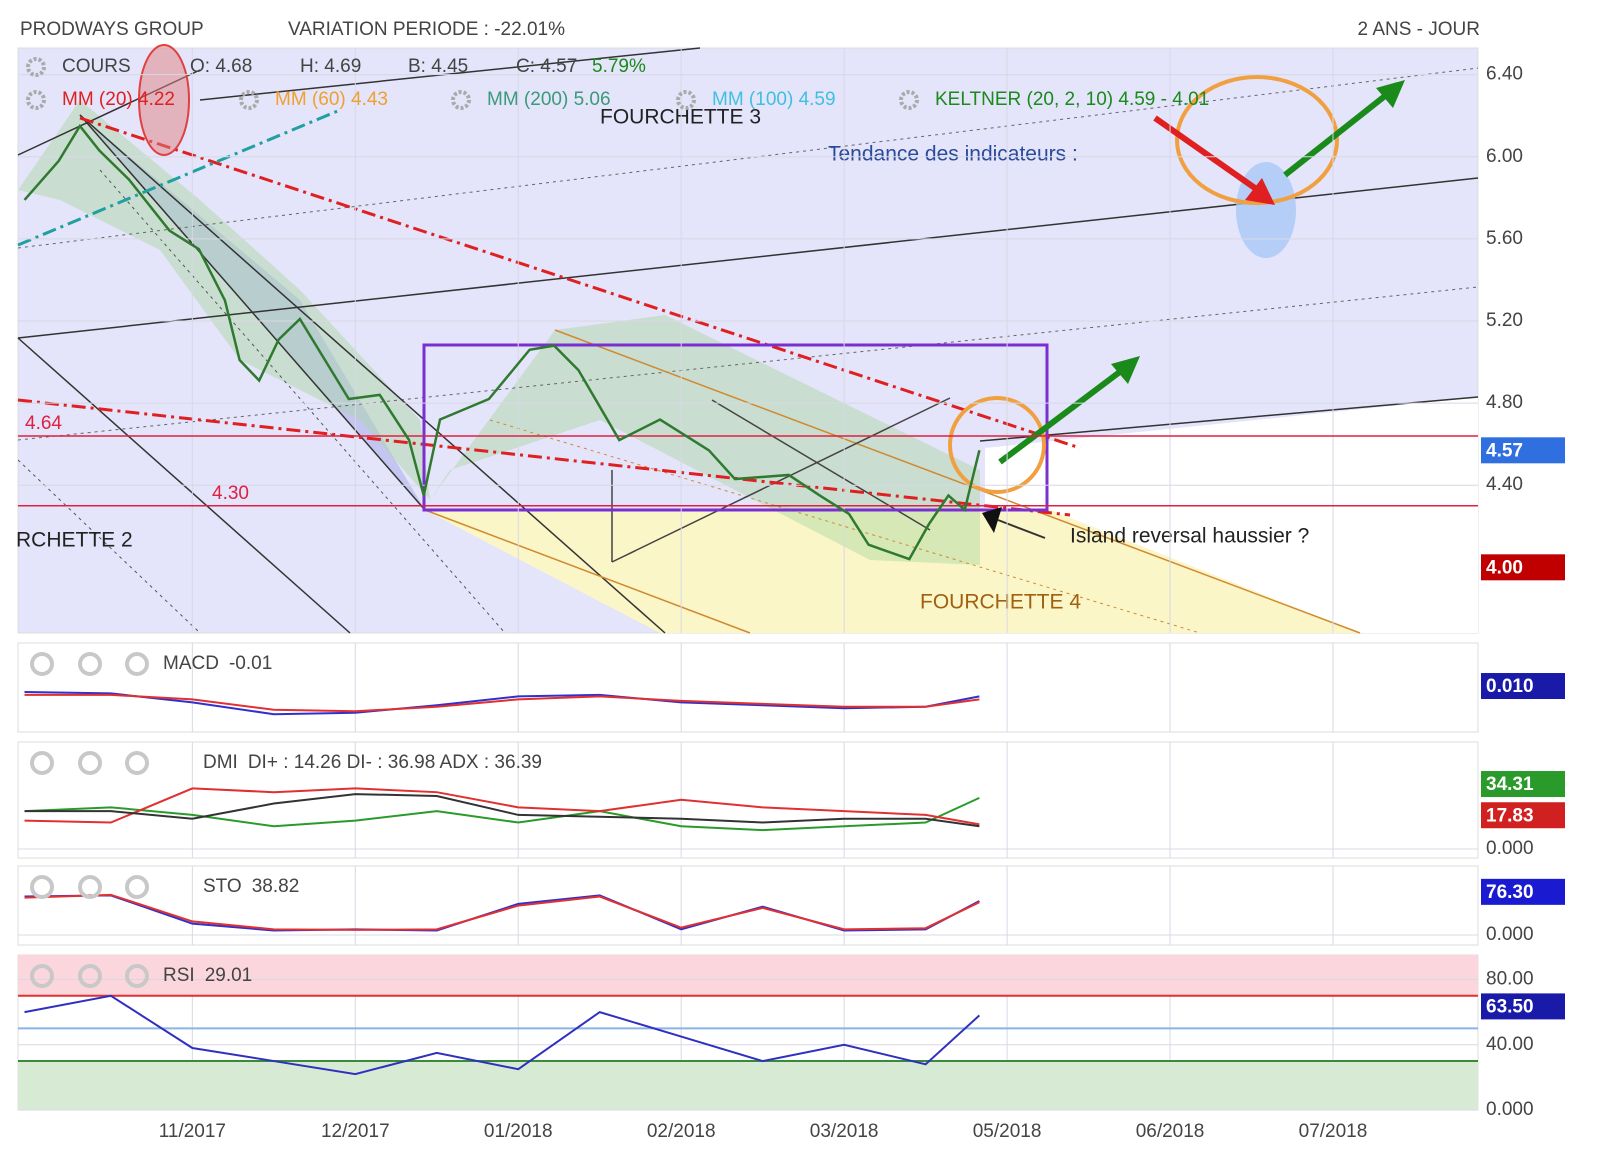  What do you see at coordinates (892, 571) in the screenshot?
I see `channel-fill` at bounding box center [892, 571].